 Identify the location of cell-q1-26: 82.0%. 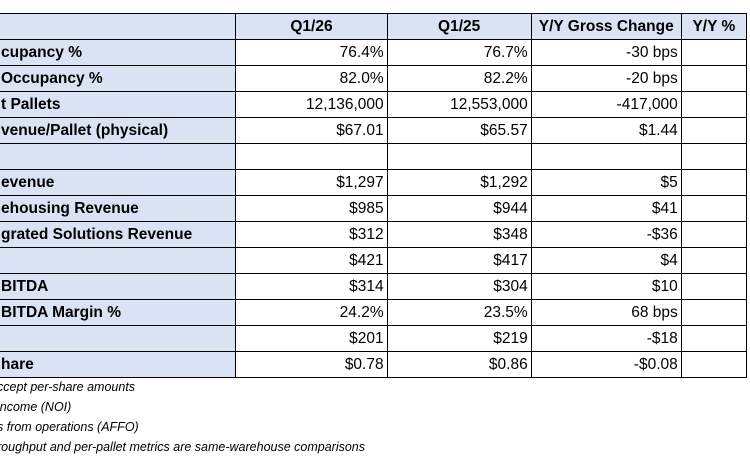
(311, 78).